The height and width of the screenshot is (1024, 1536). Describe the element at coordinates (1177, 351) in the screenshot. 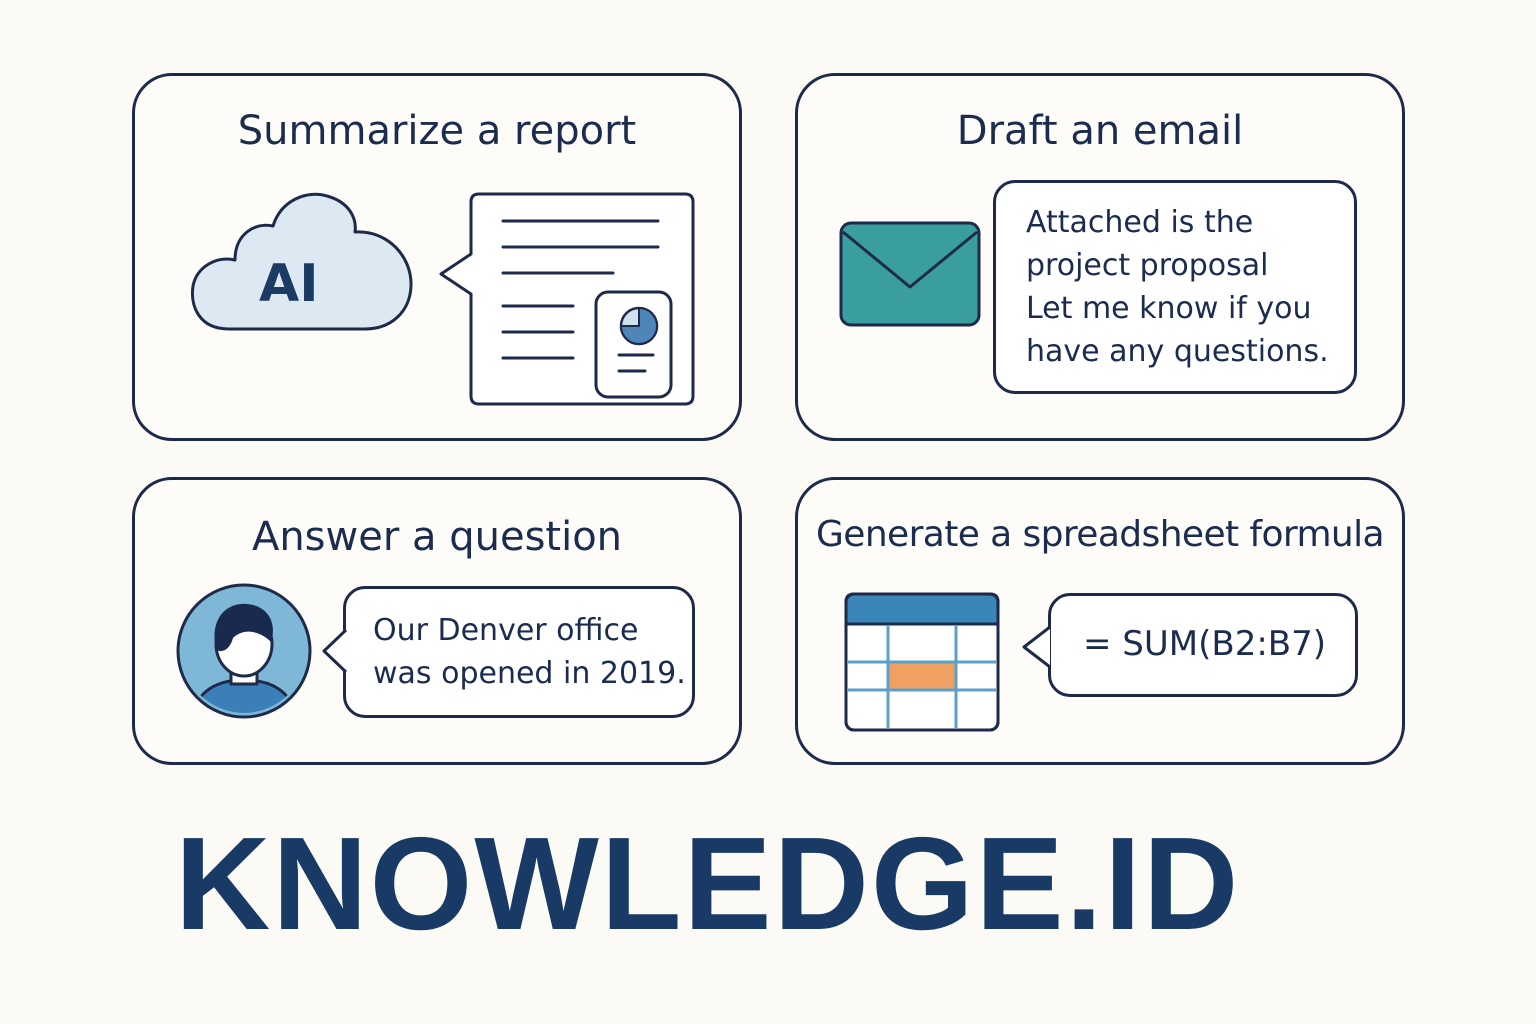

I see `message-line: have any questions.` at that location.